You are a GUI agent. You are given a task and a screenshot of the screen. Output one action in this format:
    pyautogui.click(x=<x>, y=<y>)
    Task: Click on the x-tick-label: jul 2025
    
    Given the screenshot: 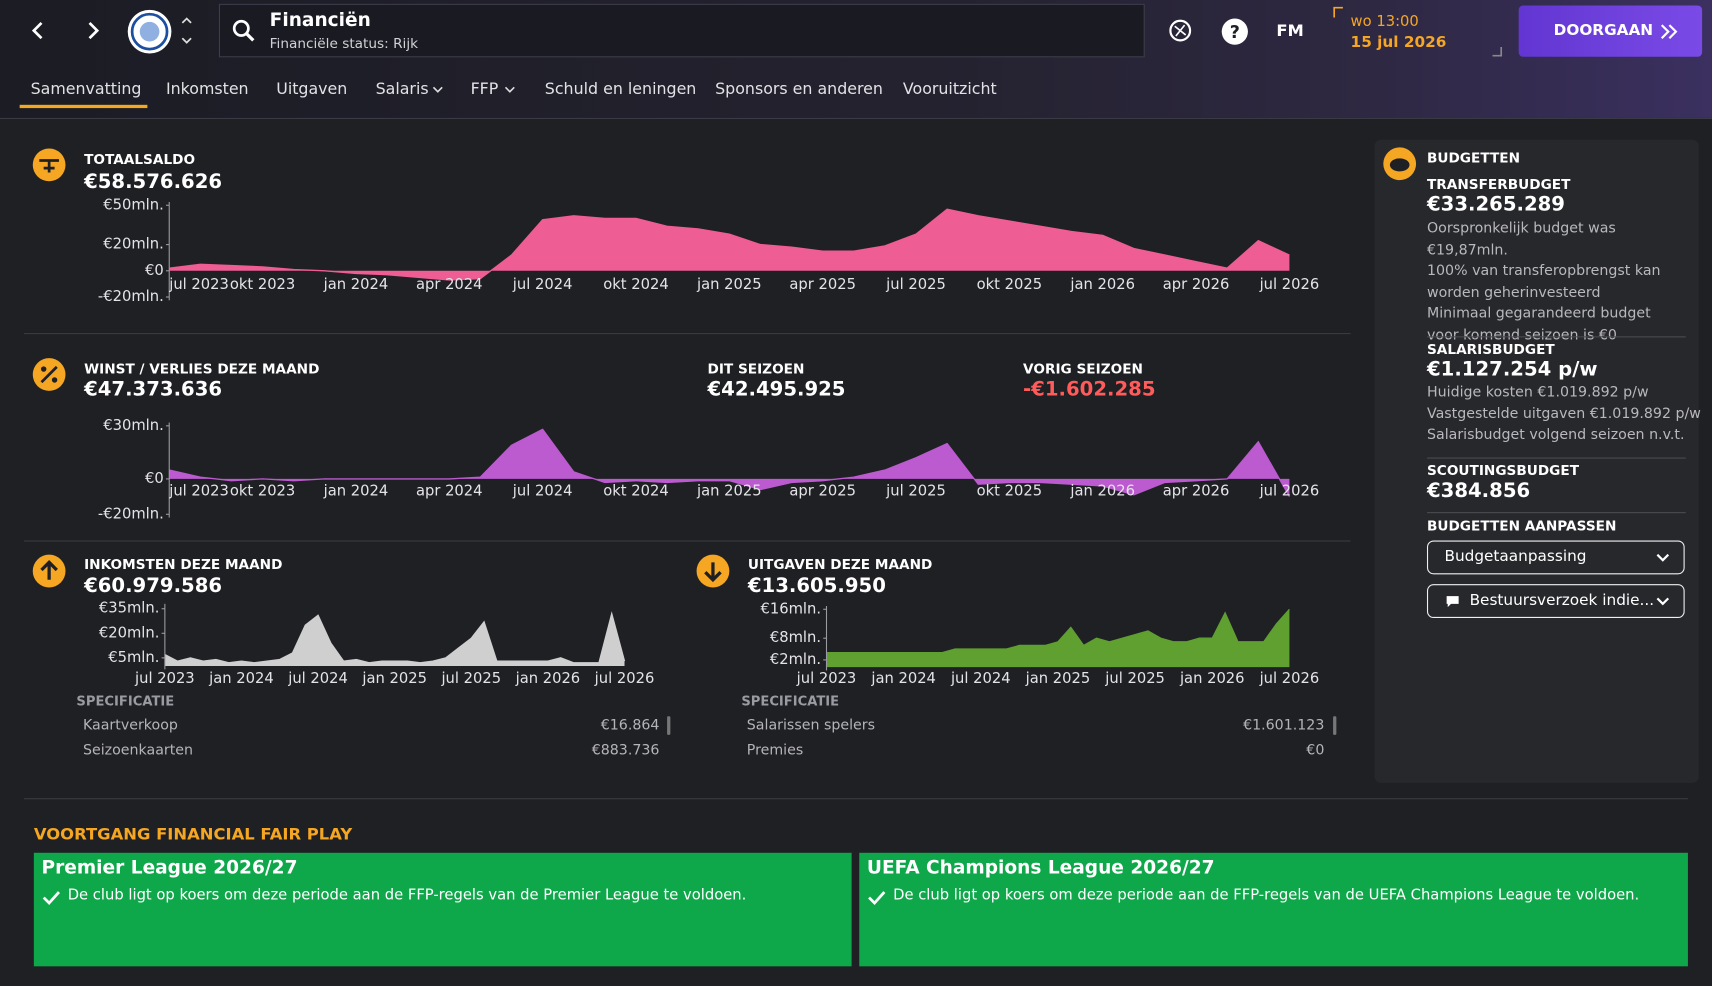 What is the action you would take?
    pyautogui.click(x=1134, y=678)
    